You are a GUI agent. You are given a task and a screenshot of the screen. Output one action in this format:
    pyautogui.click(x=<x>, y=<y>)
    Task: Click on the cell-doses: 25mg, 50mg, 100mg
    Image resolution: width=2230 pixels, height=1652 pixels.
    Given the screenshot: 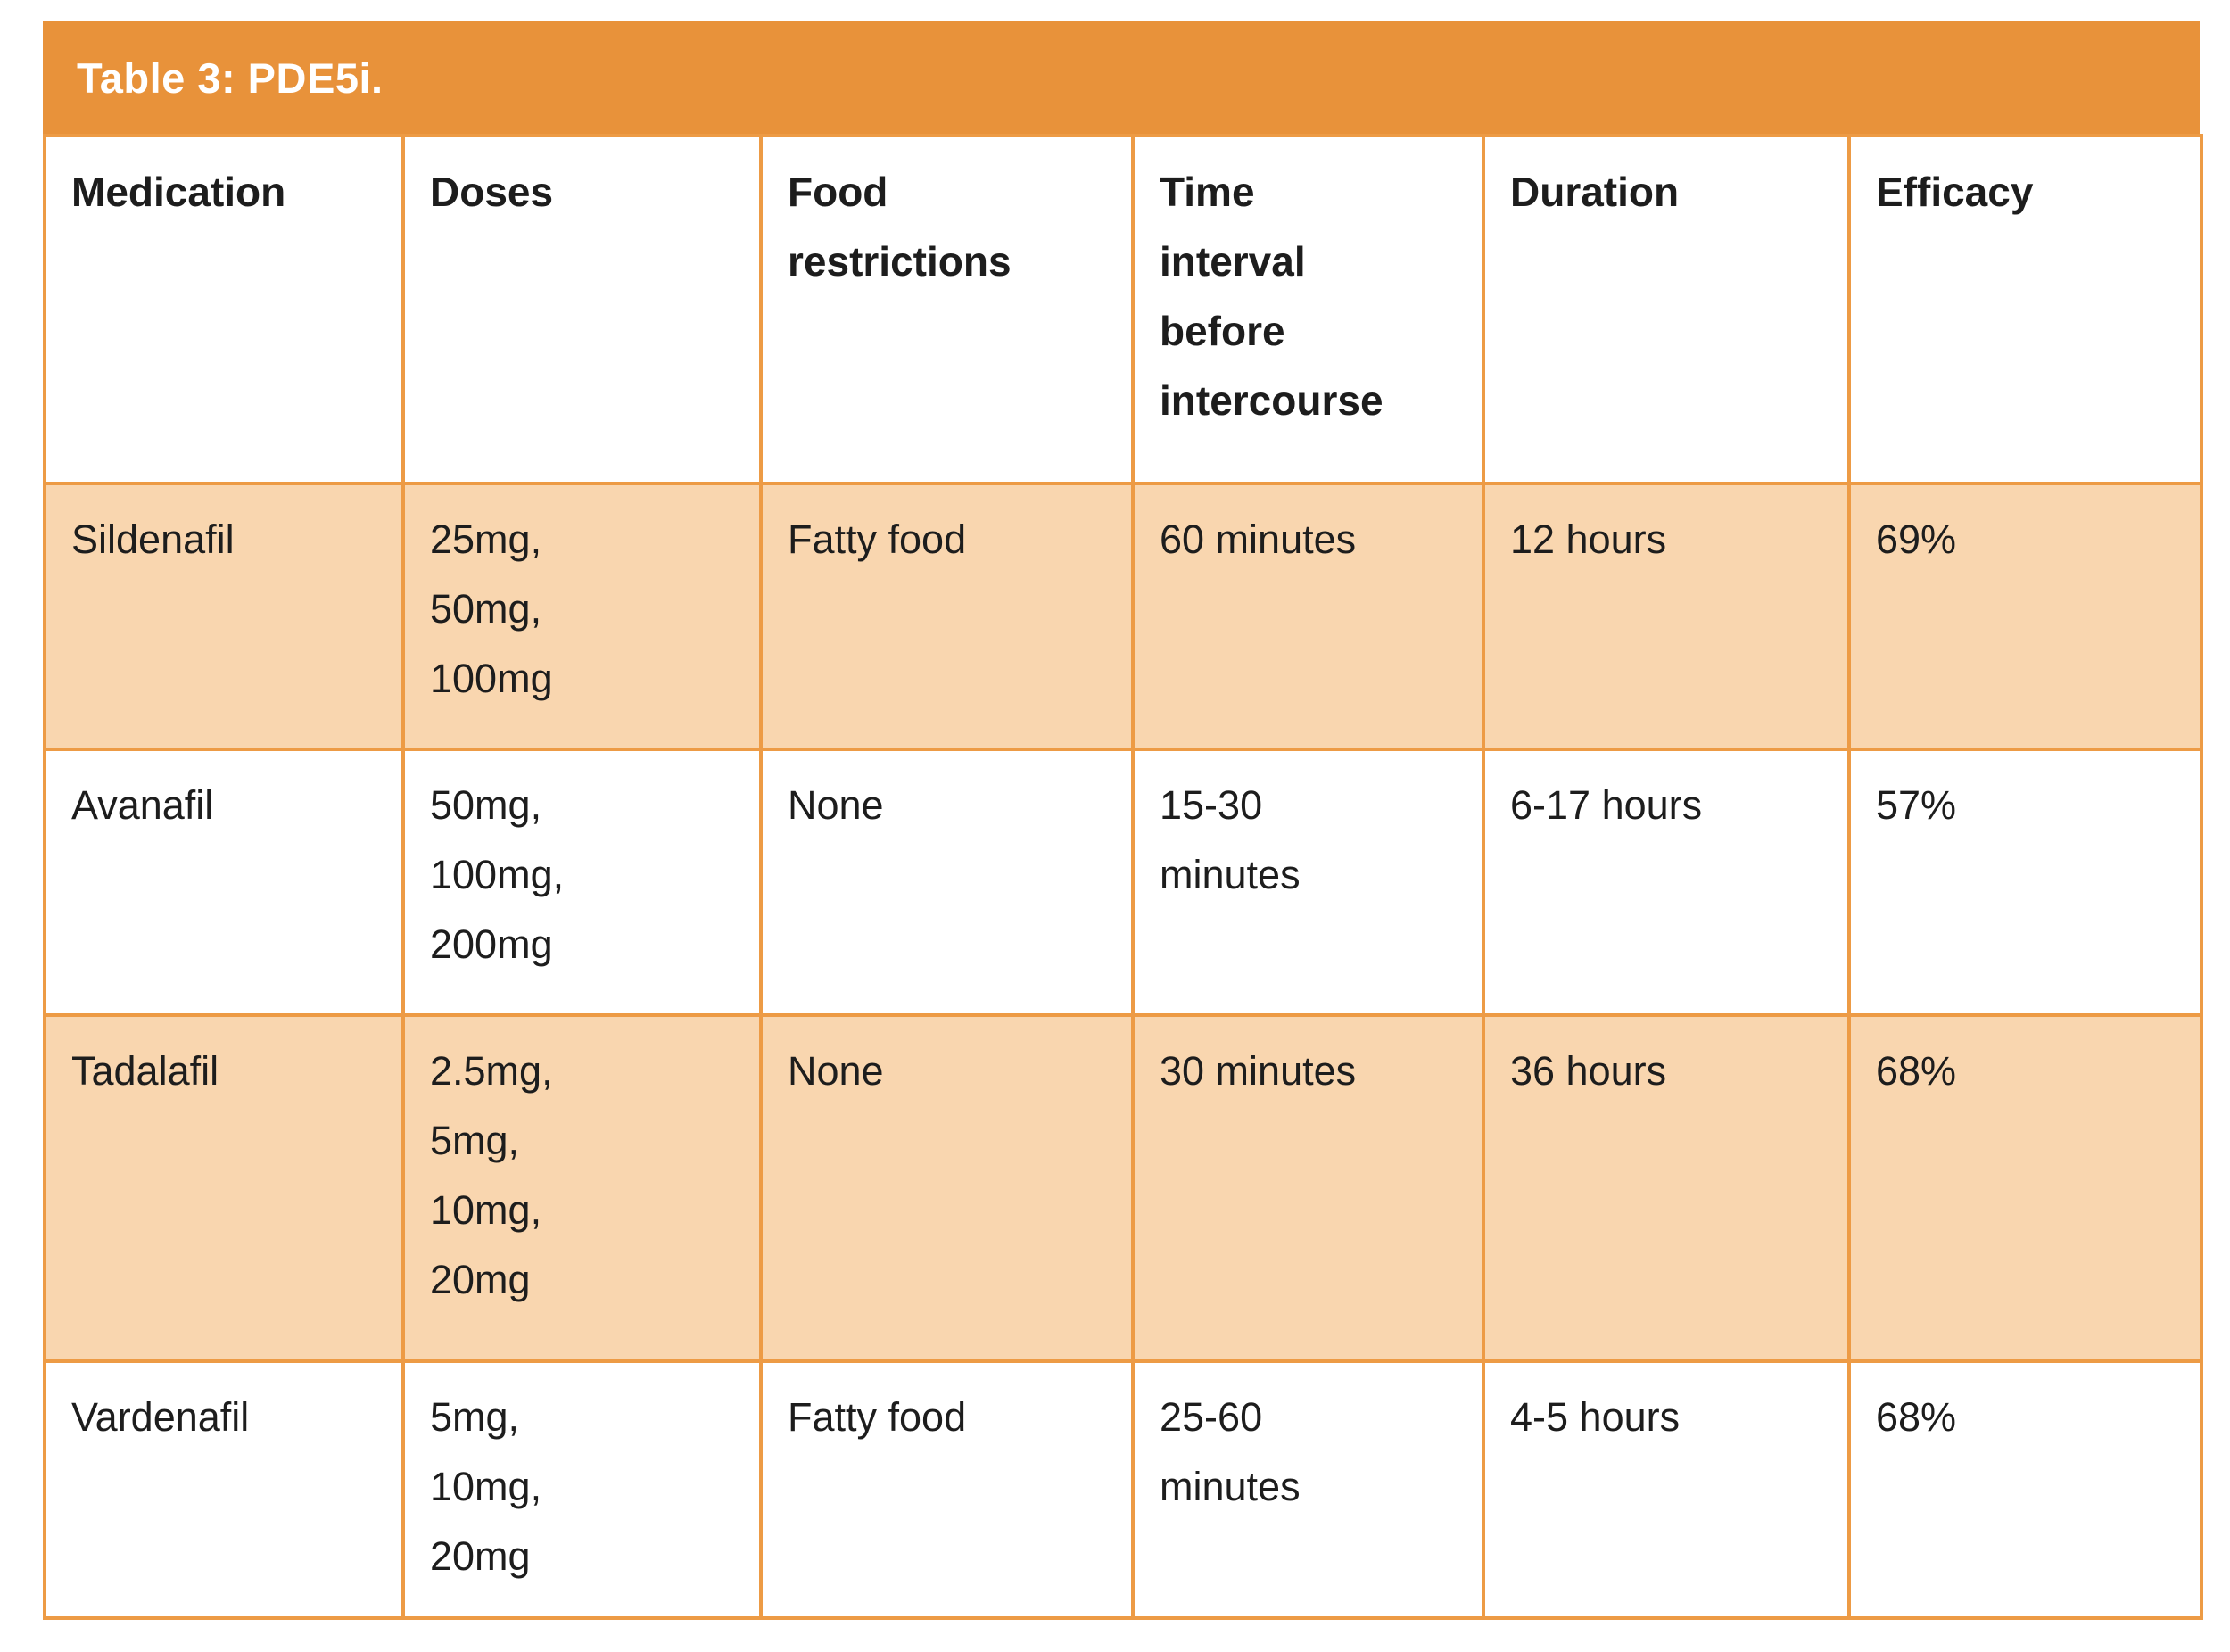 What is the action you would take?
    pyautogui.click(x=582, y=616)
    